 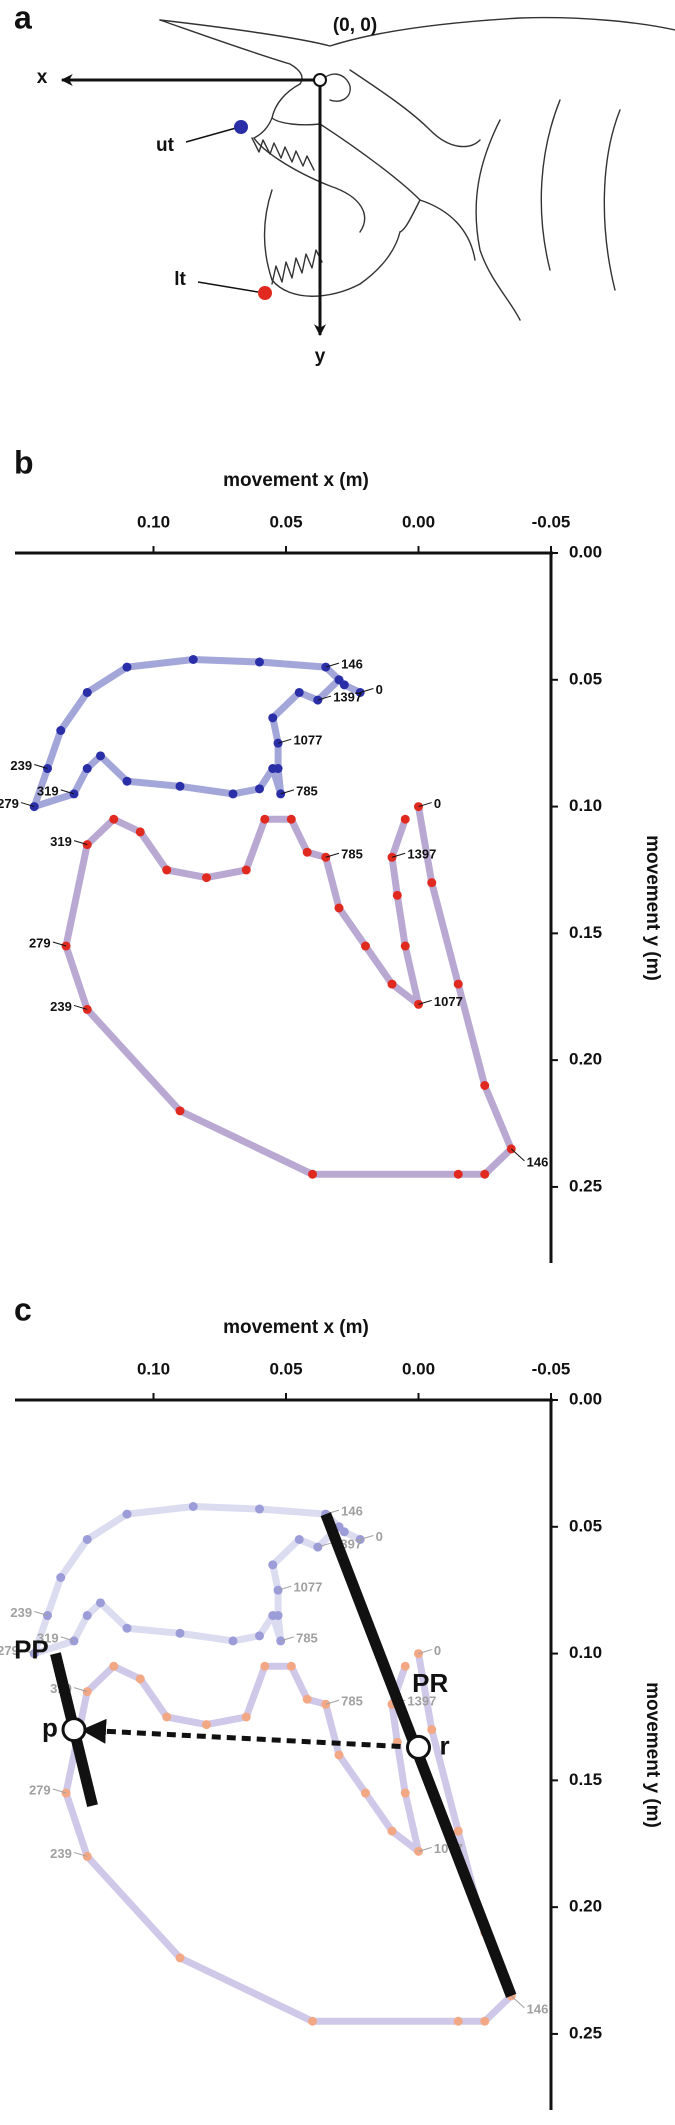 What do you see at coordinates (444, 1745) in the screenshot?
I see `pivot-label: r` at bounding box center [444, 1745].